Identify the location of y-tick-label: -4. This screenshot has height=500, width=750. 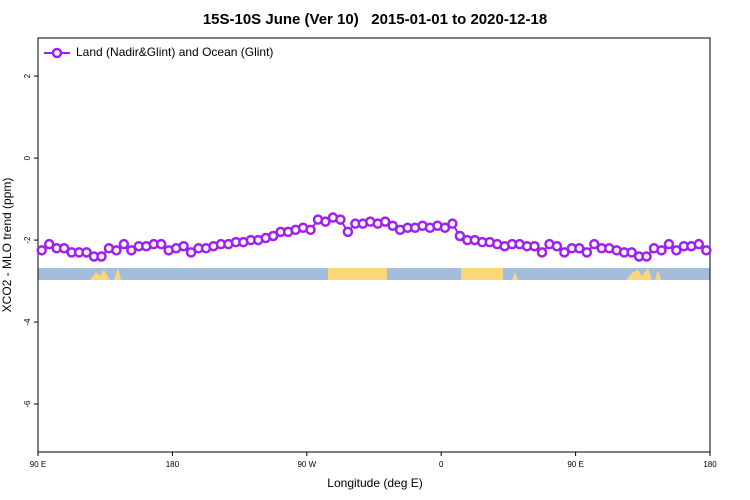
(27, 322).